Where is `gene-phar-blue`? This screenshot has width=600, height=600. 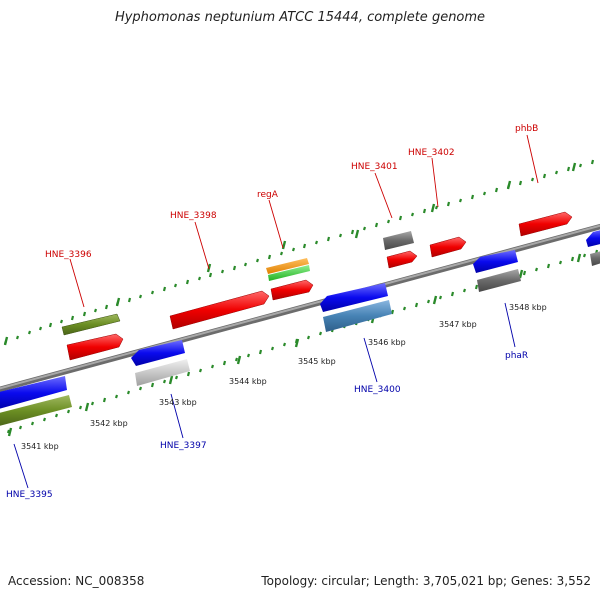 gene-phar-blue is located at coordinates (495, 261).